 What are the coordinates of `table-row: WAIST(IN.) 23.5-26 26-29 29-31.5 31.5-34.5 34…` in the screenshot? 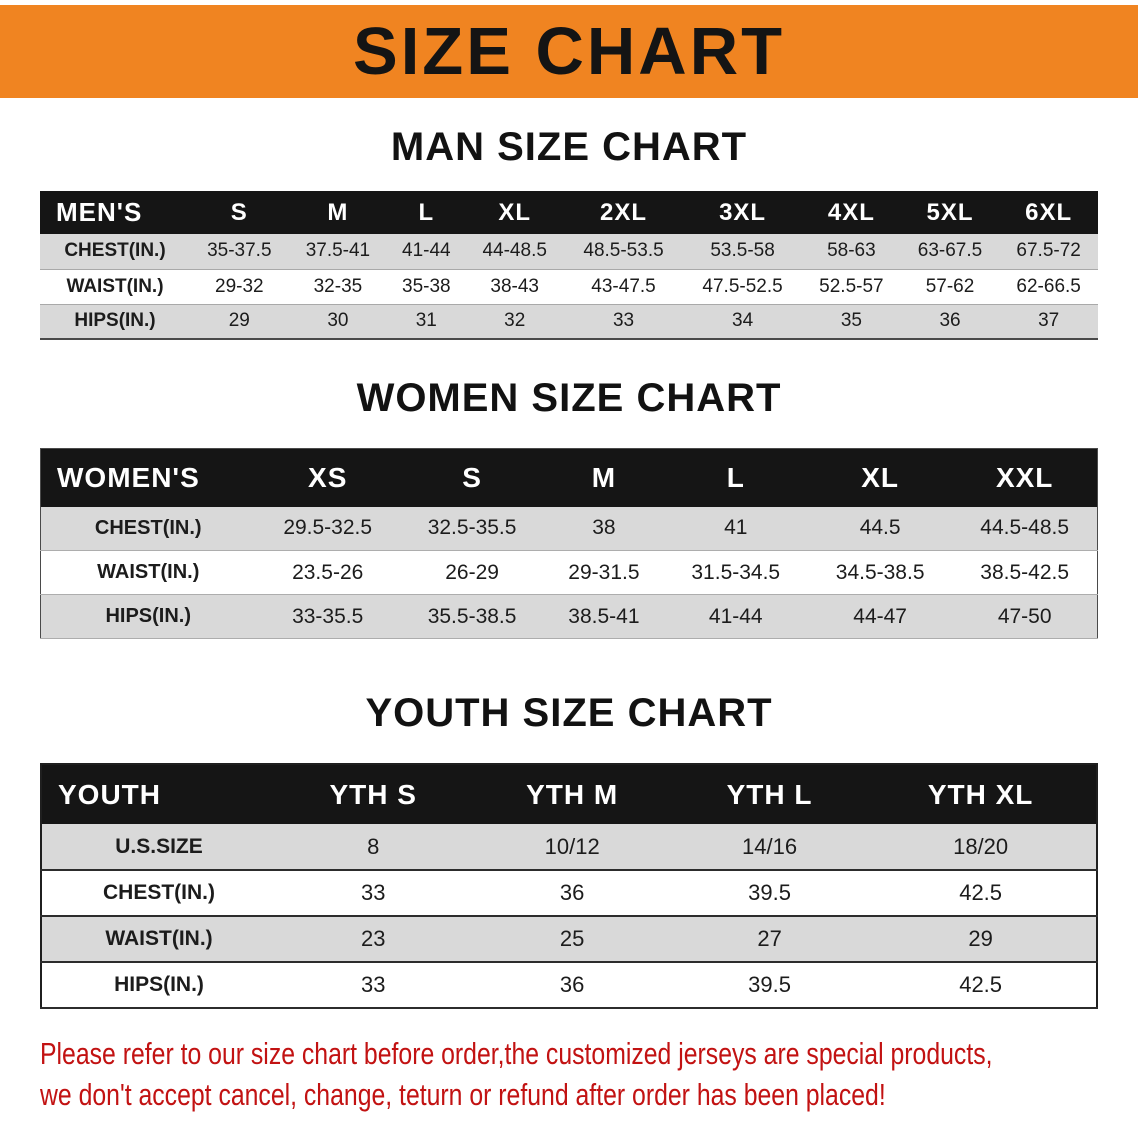 It's located at (569, 572).